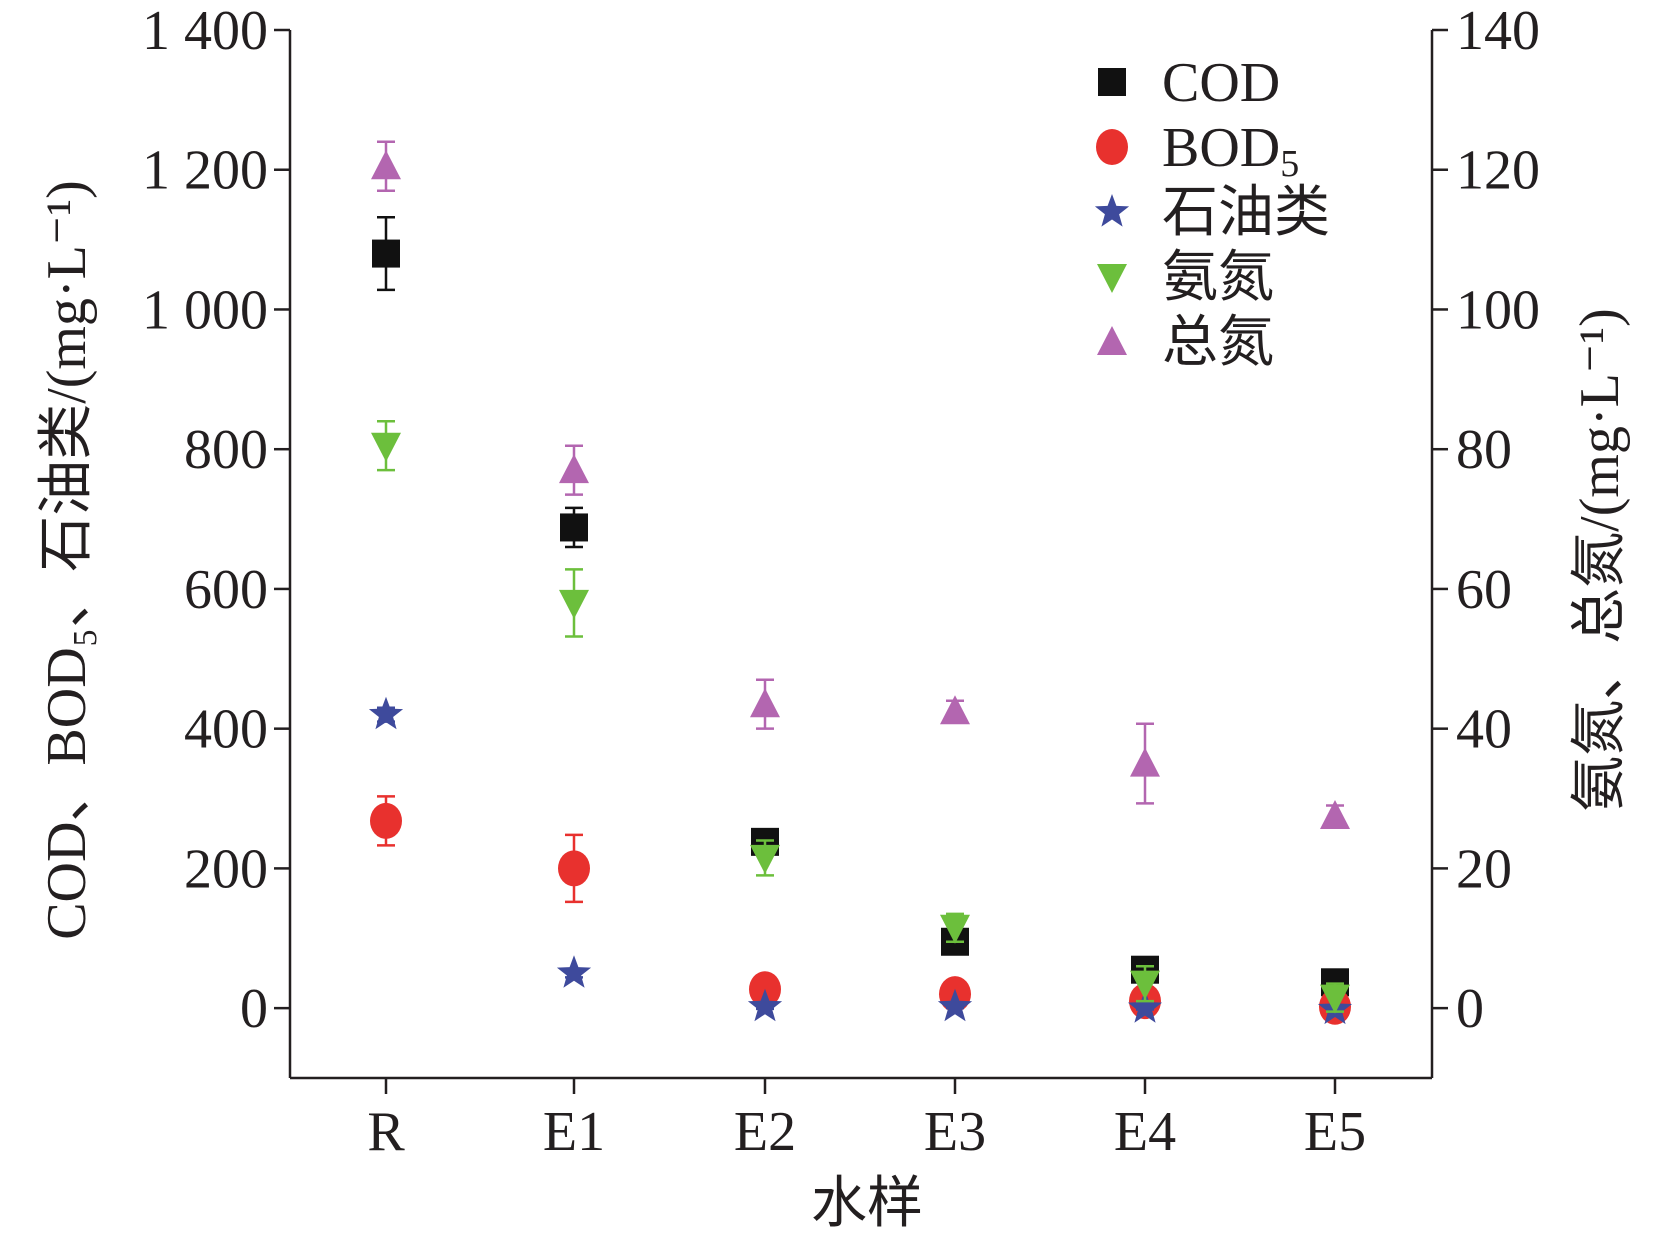 Image resolution: width=1656 pixels, height=1236 pixels. What do you see at coordinates (67, 560) in the screenshot?
I see `y-axis-left-title: COD、BOD₅、石油类/(mg·L⁻¹)` at bounding box center [67, 560].